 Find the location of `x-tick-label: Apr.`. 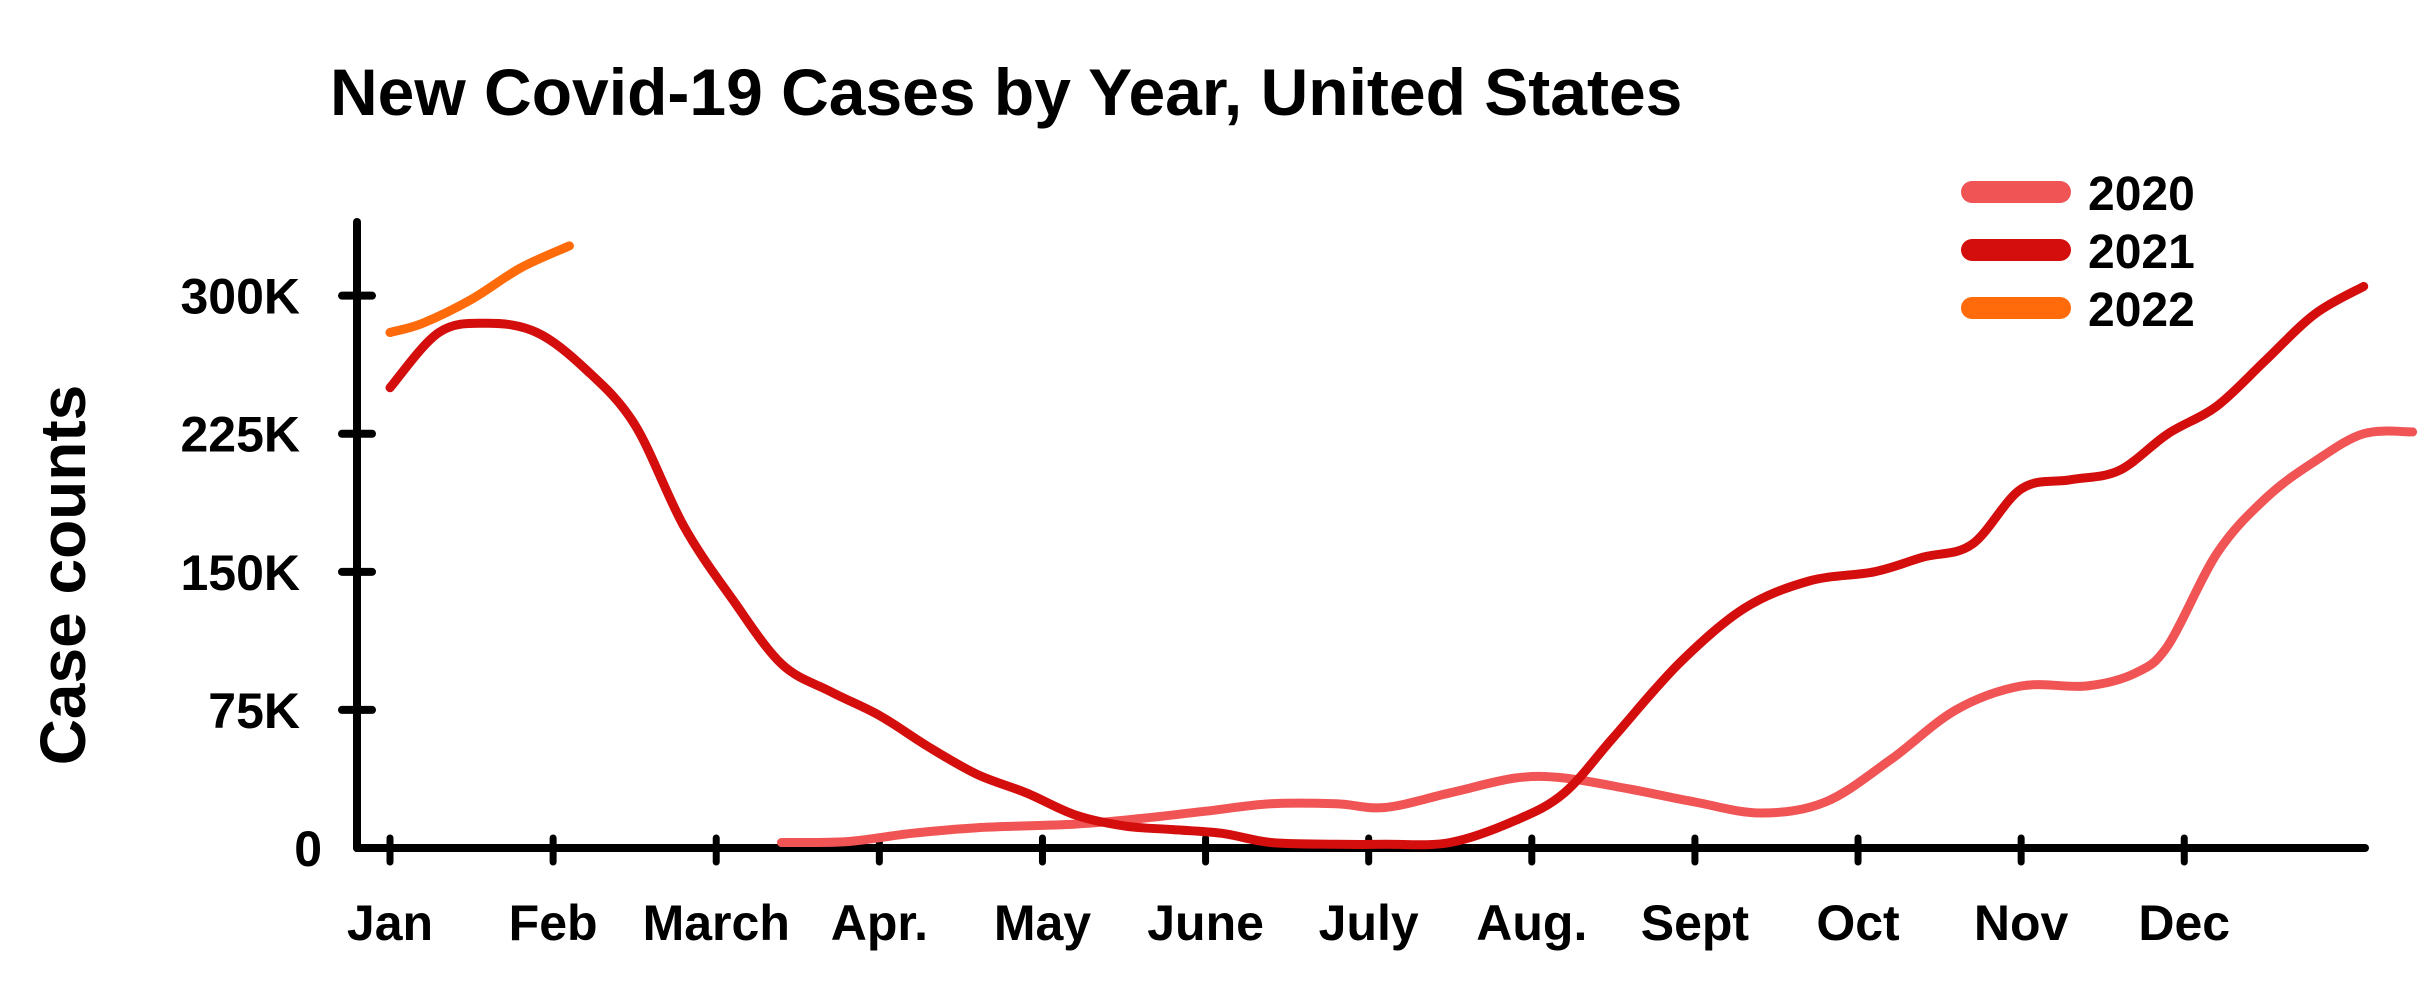

x-tick-label: Apr. is located at coordinates (879, 923).